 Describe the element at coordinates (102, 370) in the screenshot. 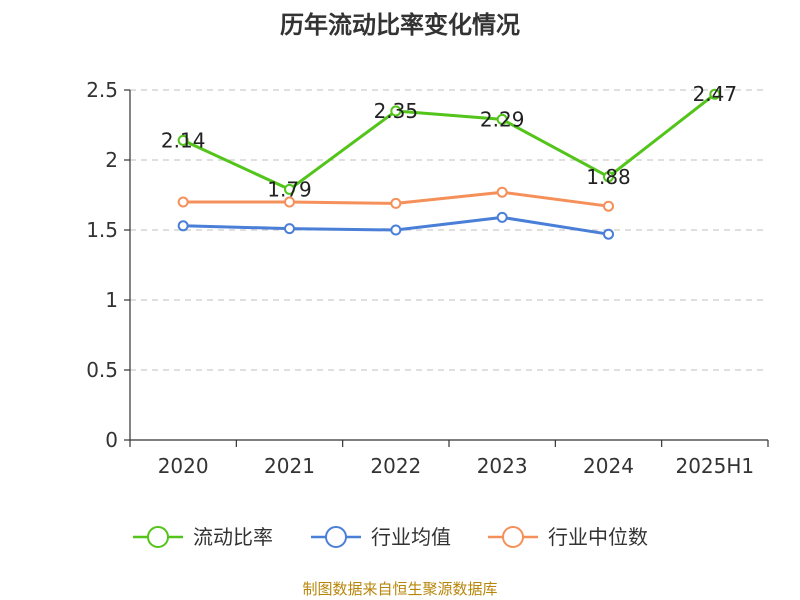

I see `y-tick-label: 0.5` at that location.